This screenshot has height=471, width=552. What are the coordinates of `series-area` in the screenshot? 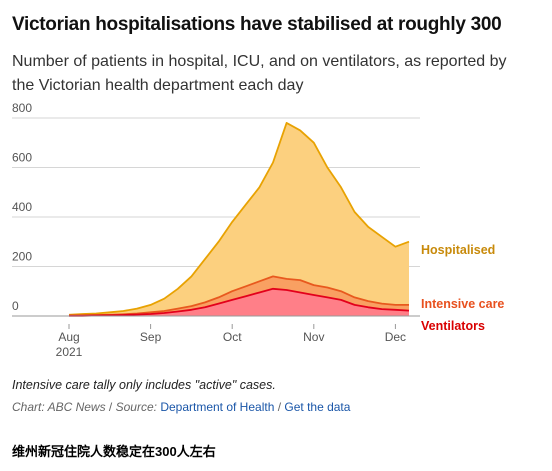 It's located at (239, 302).